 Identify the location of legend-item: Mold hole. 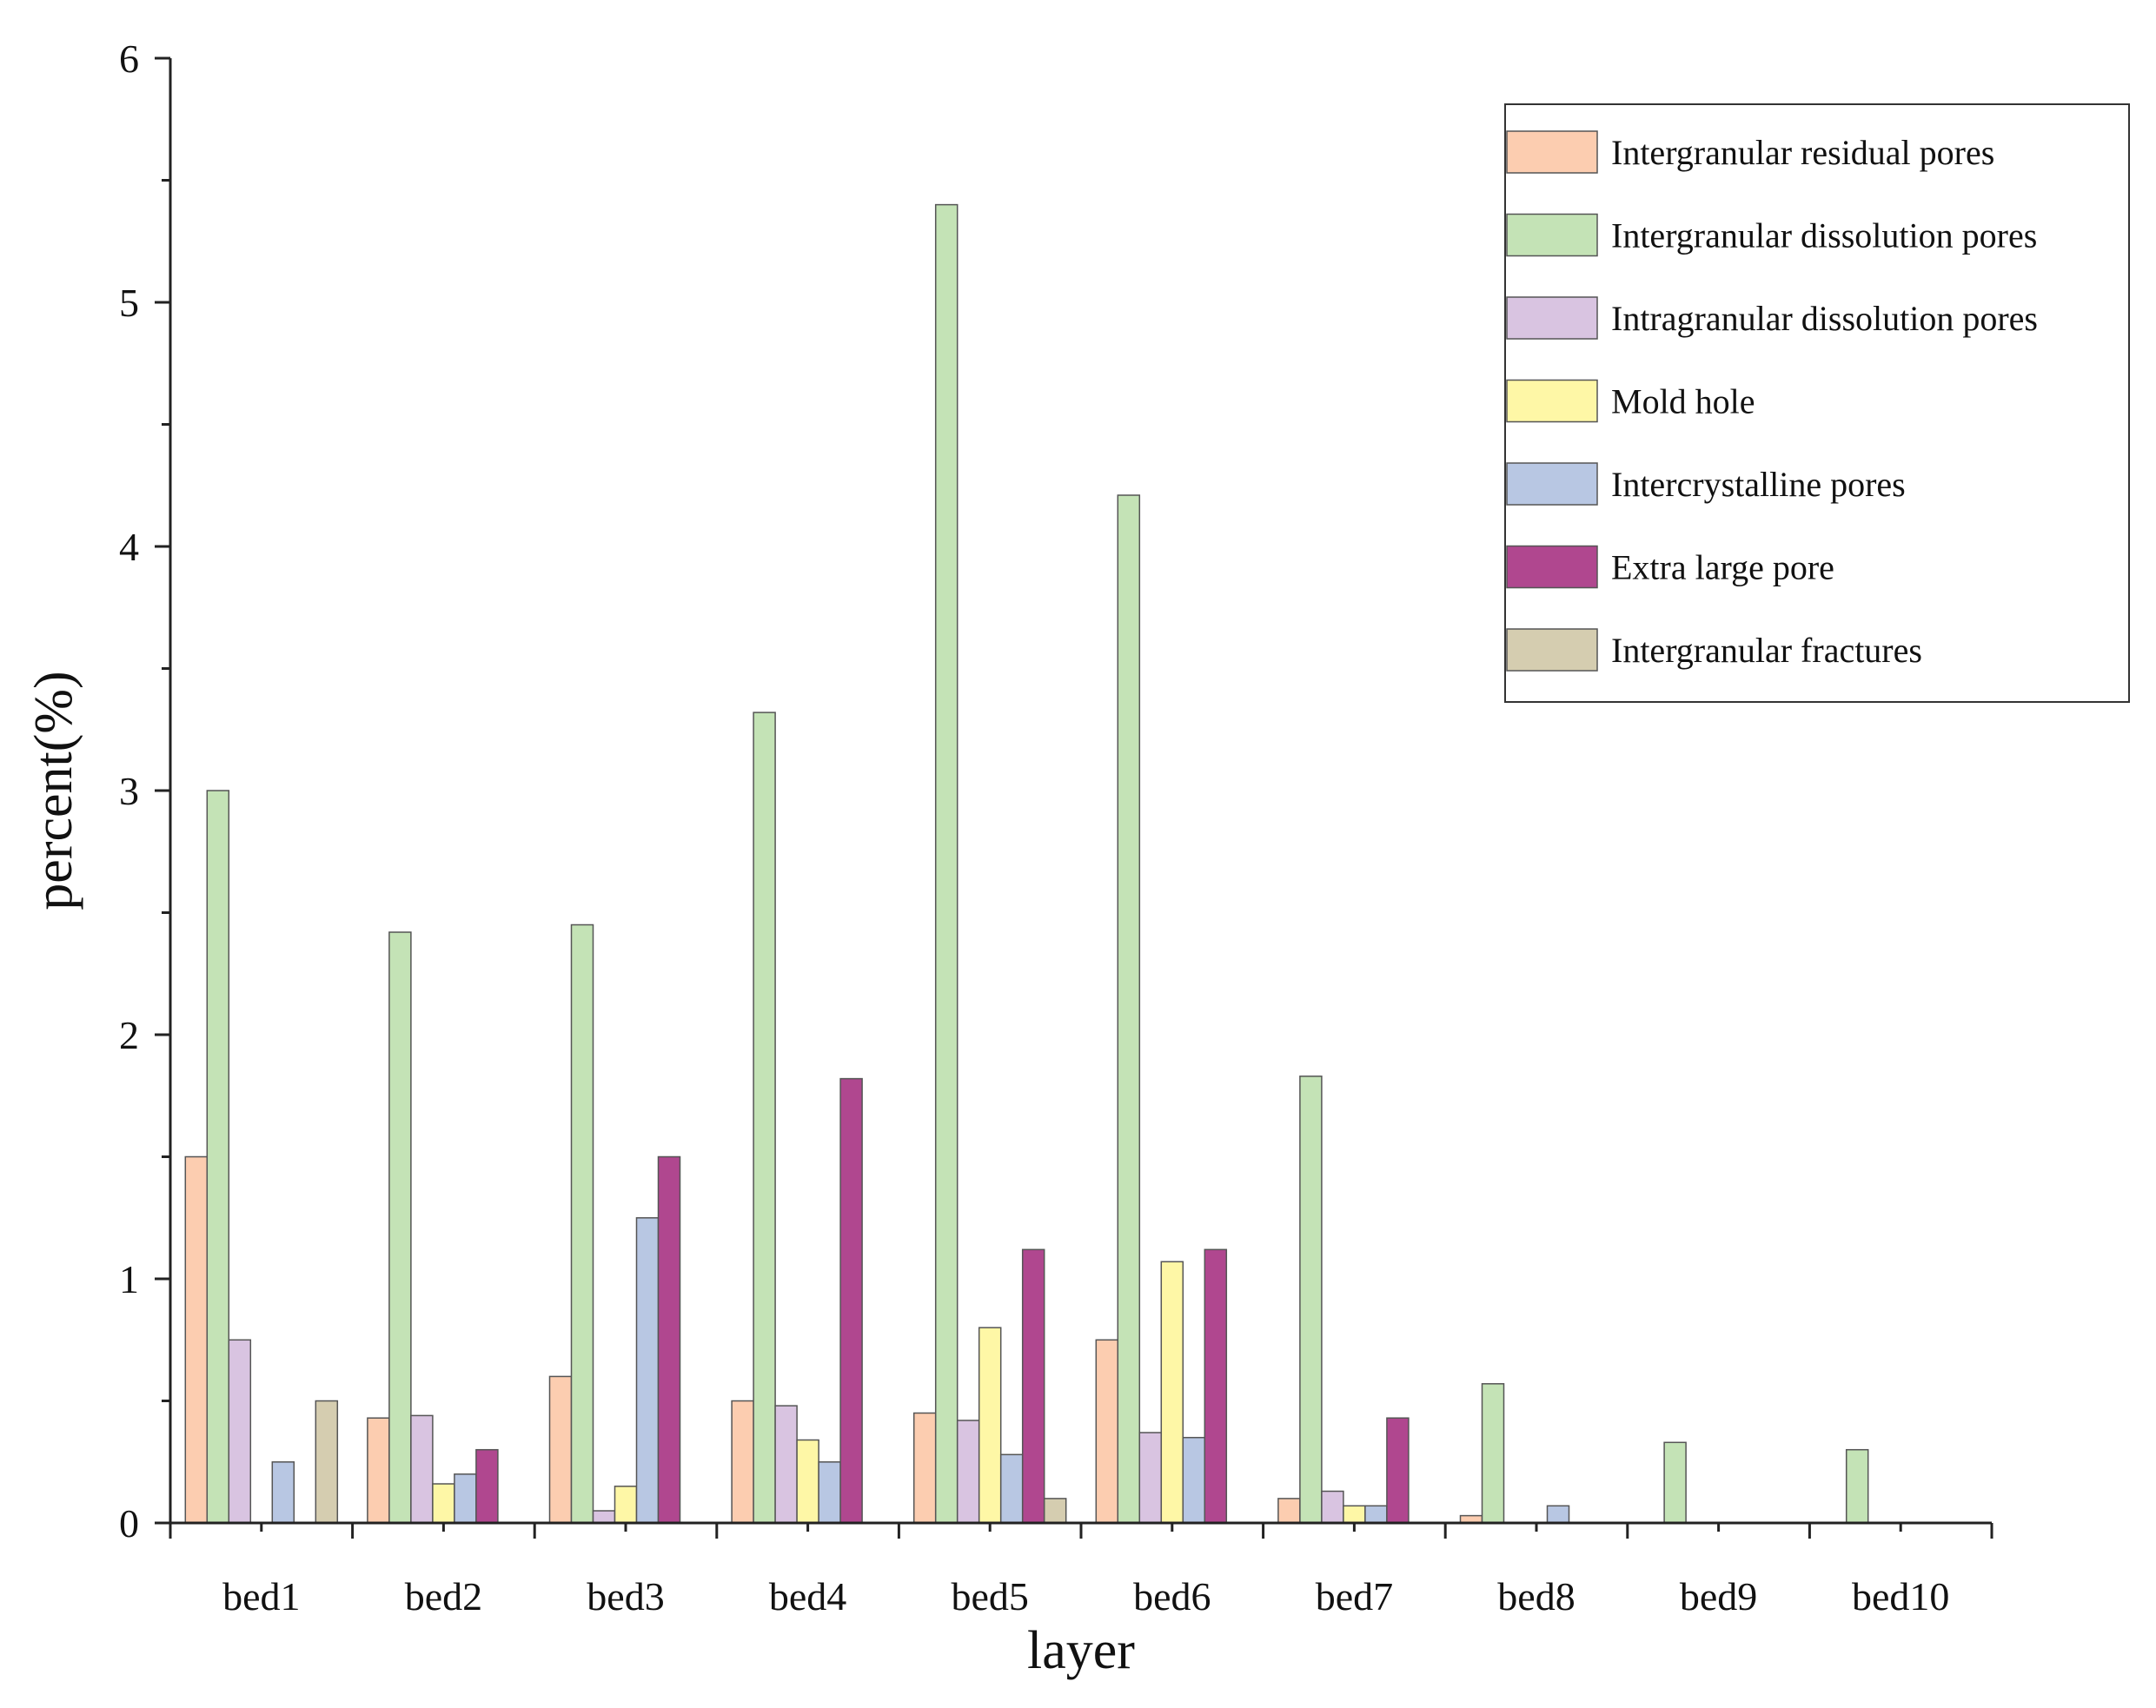
(1631, 401).